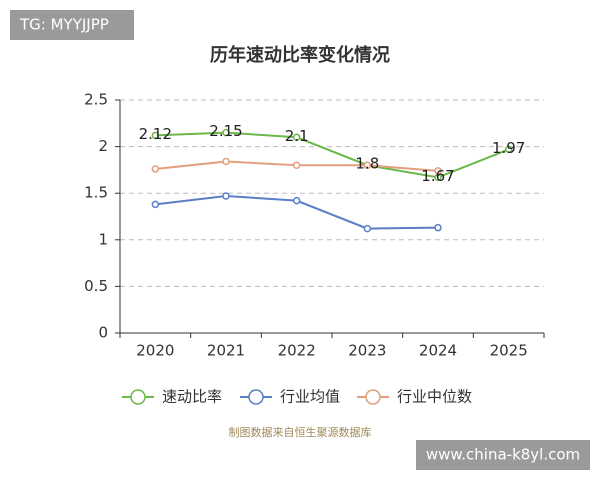 Image resolution: width=600 pixels, height=480 pixels. I want to click on x-tick-label: 2025, so click(509, 351).